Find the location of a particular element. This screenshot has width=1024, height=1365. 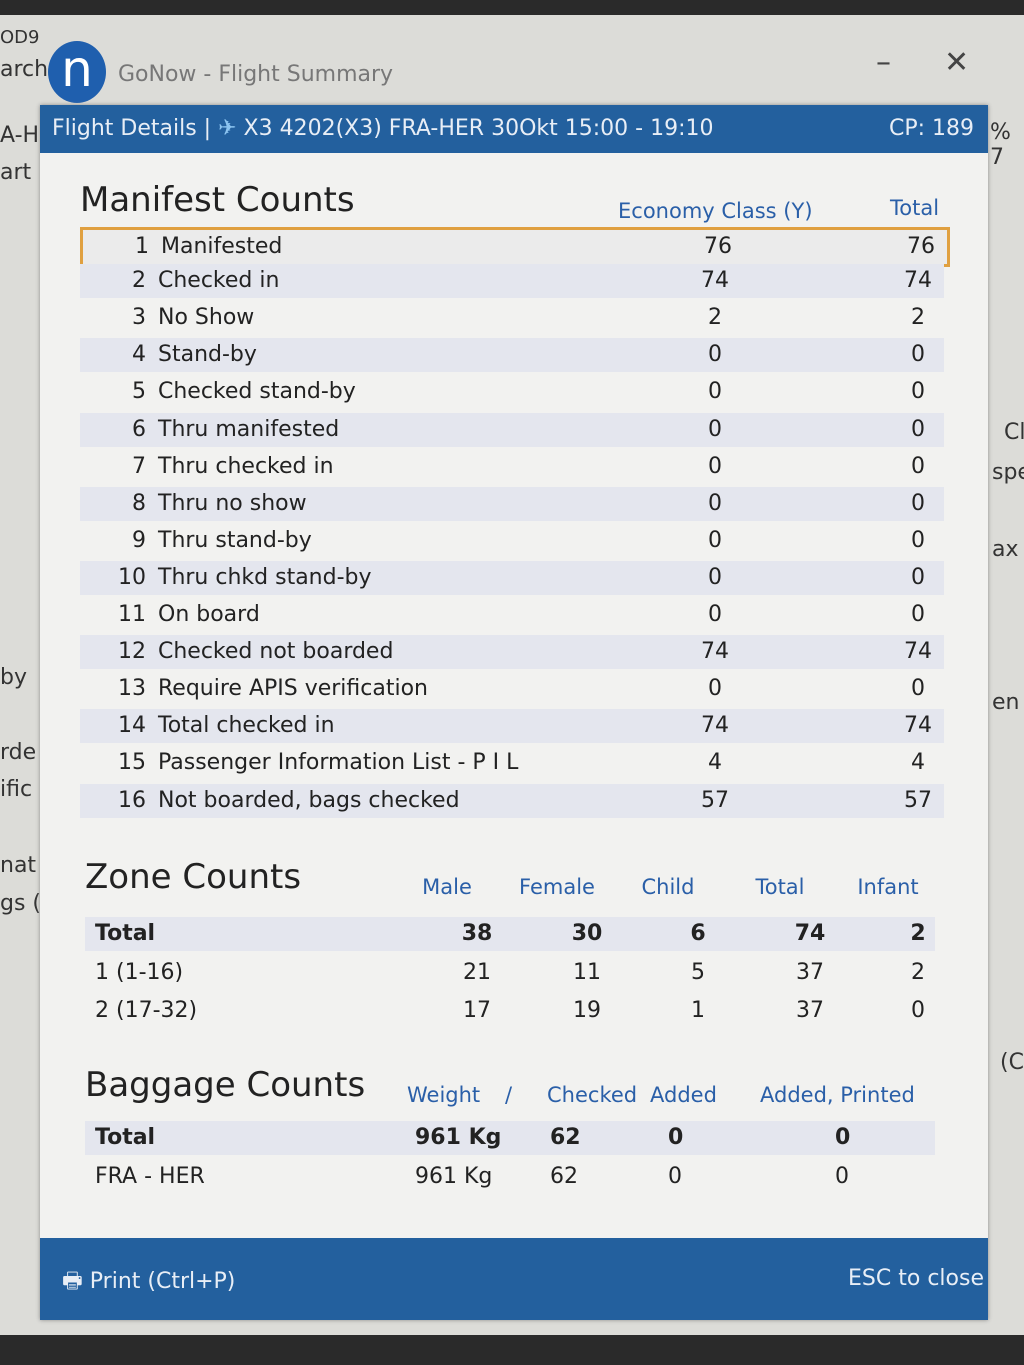

row-label: Require APIS verification is located at coordinates (293, 689).